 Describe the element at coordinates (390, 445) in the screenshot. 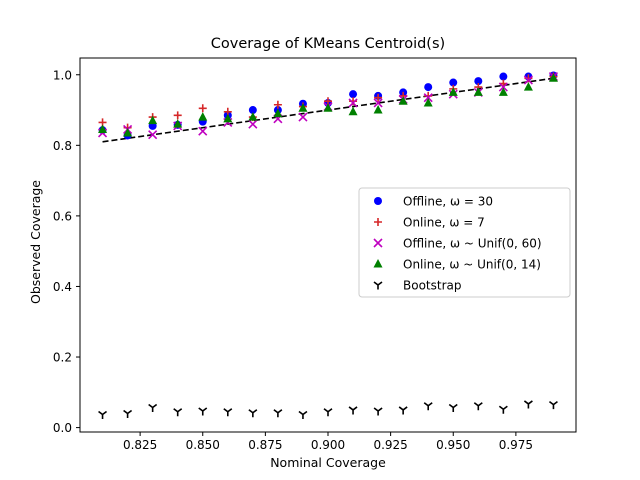

I see `x-tick-label-4: 0.925` at that location.